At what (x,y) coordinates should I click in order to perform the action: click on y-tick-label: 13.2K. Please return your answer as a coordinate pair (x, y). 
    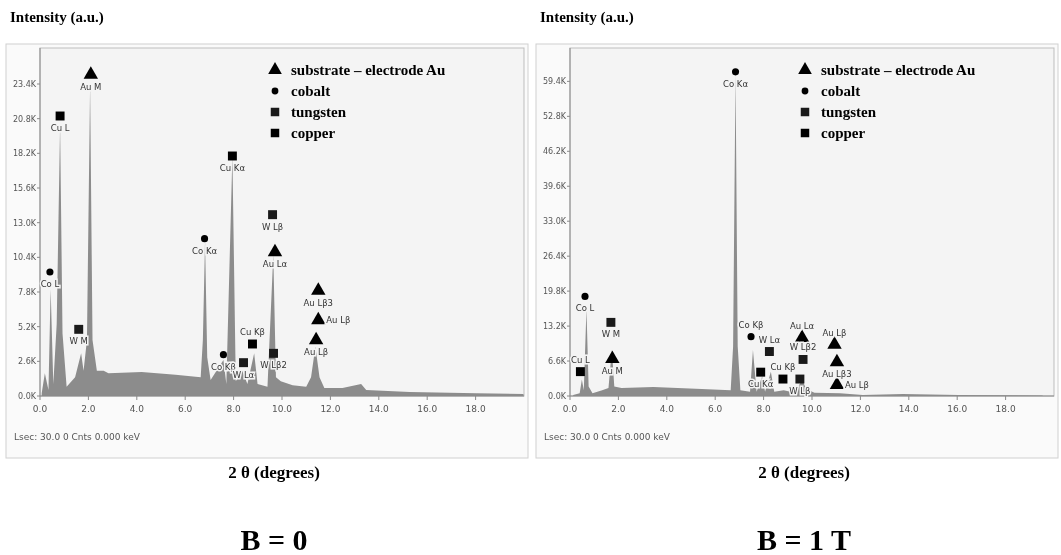
    Looking at the image, I should click on (554, 327).